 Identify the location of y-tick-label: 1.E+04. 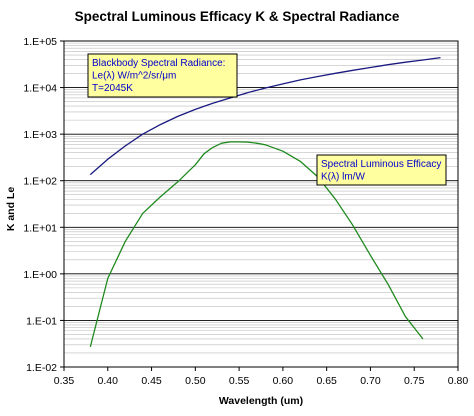
(40, 89).